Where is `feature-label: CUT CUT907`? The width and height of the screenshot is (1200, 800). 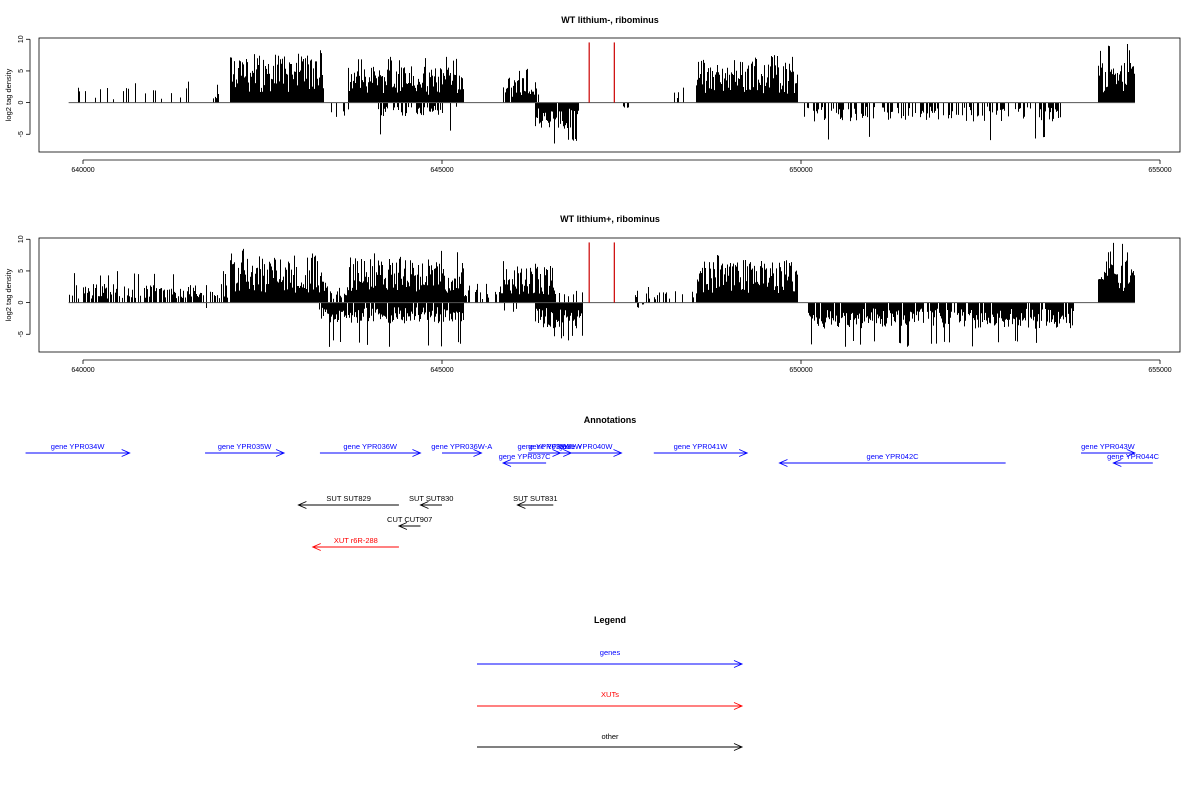 feature-label: CUT CUT907 is located at coordinates (409, 519).